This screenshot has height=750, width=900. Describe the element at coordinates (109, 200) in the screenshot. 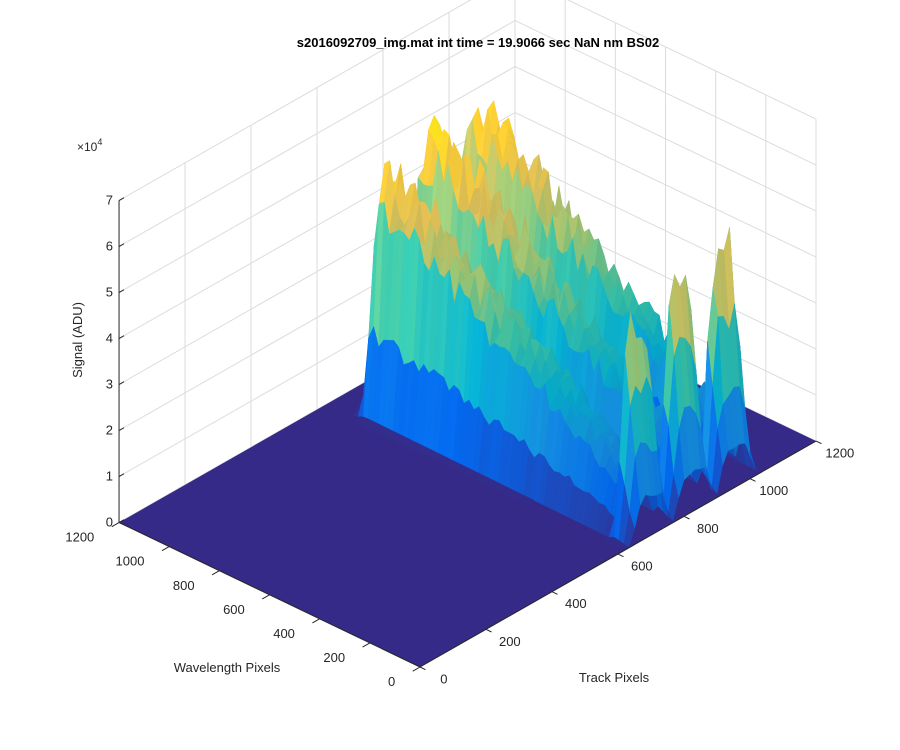

I see `z-tick-label: 7` at that location.